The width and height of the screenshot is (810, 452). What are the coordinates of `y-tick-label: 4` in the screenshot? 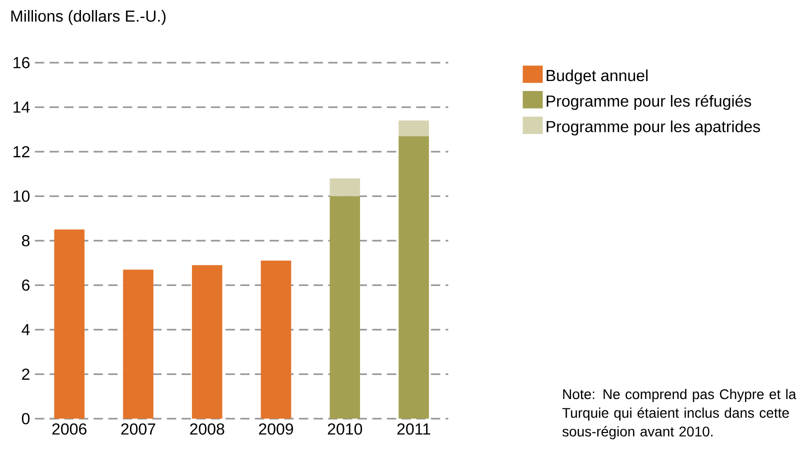 It's located at (26, 330).